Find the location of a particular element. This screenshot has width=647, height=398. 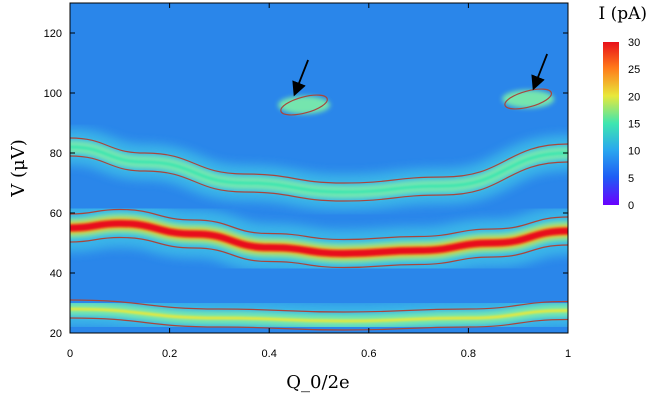

y-tick-label: 80 is located at coordinates (56, 154).